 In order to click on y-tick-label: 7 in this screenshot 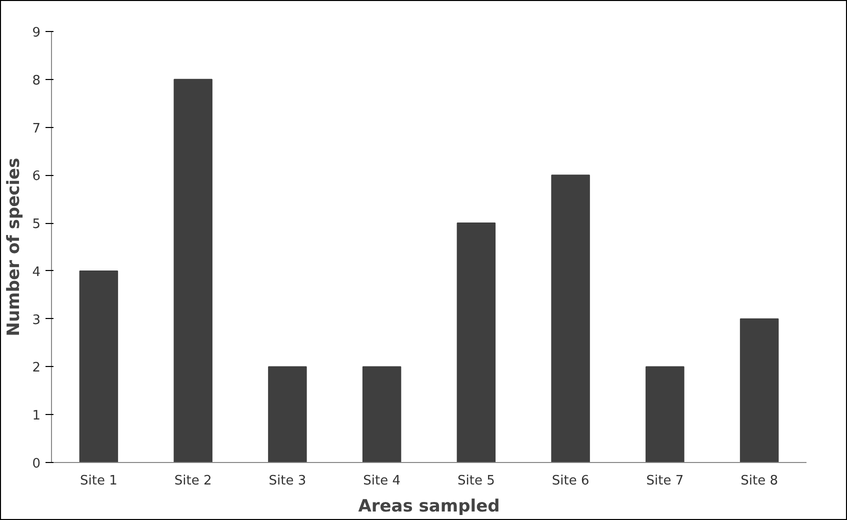, I will do `click(36, 128)`.